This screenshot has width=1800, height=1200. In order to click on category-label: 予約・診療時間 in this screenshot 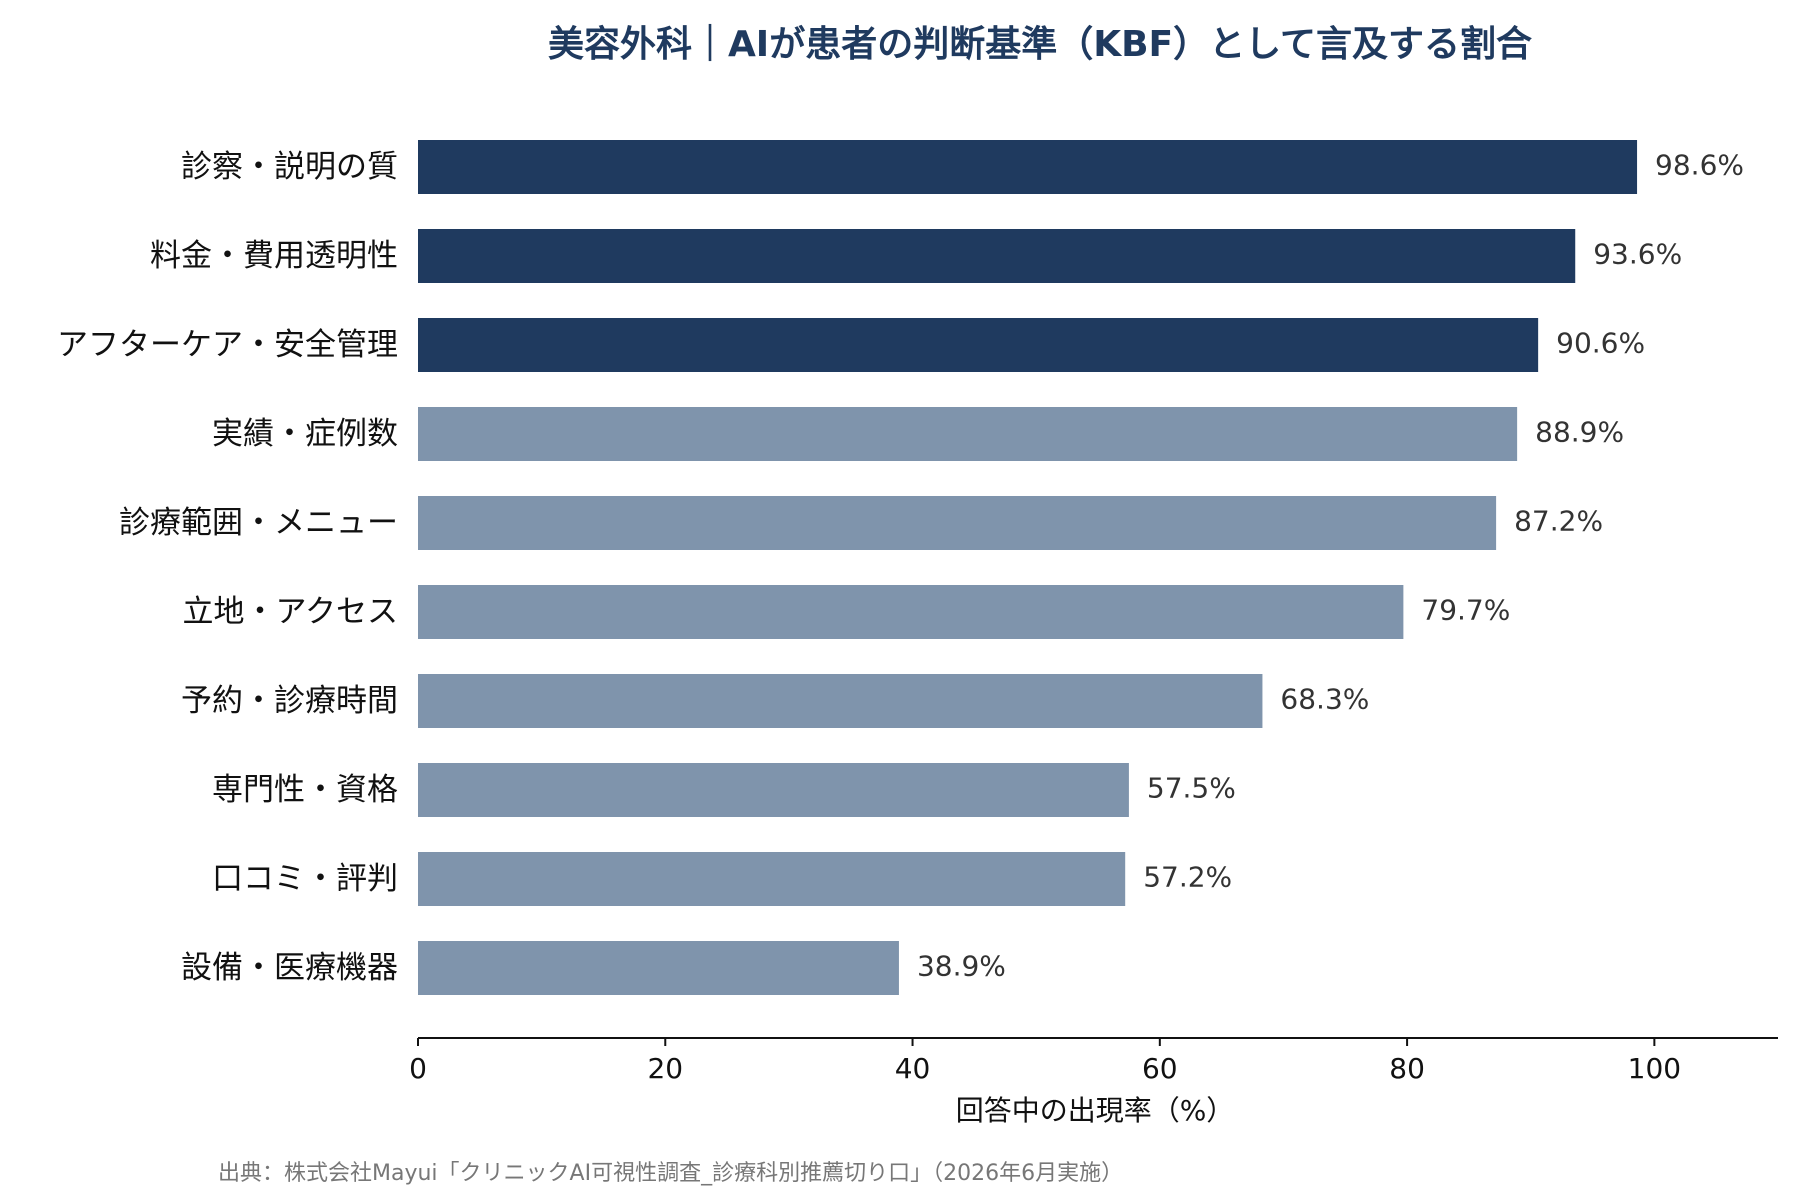, I will do `click(289, 701)`.